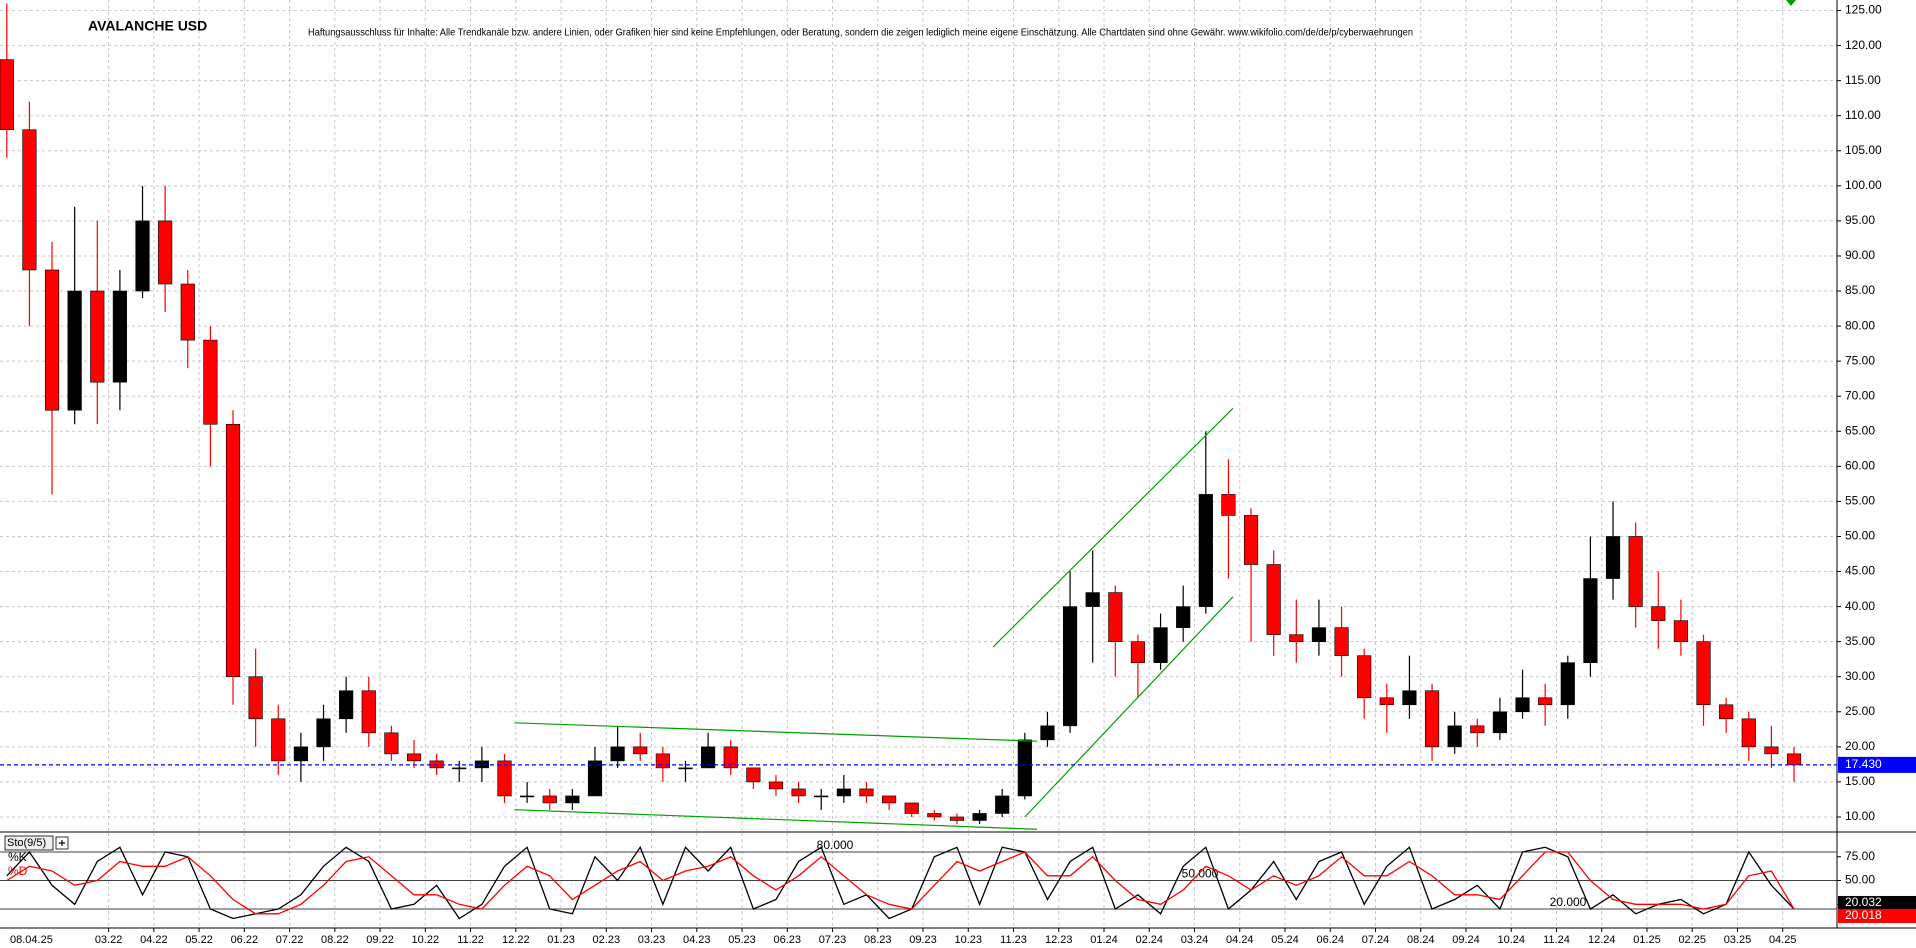 Image resolution: width=1916 pixels, height=948 pixels. What do you see at coordinates (1863, 915) in the screenshot?
I see `indicator-value-label: 20.018` at bounding box center [1863, 915].